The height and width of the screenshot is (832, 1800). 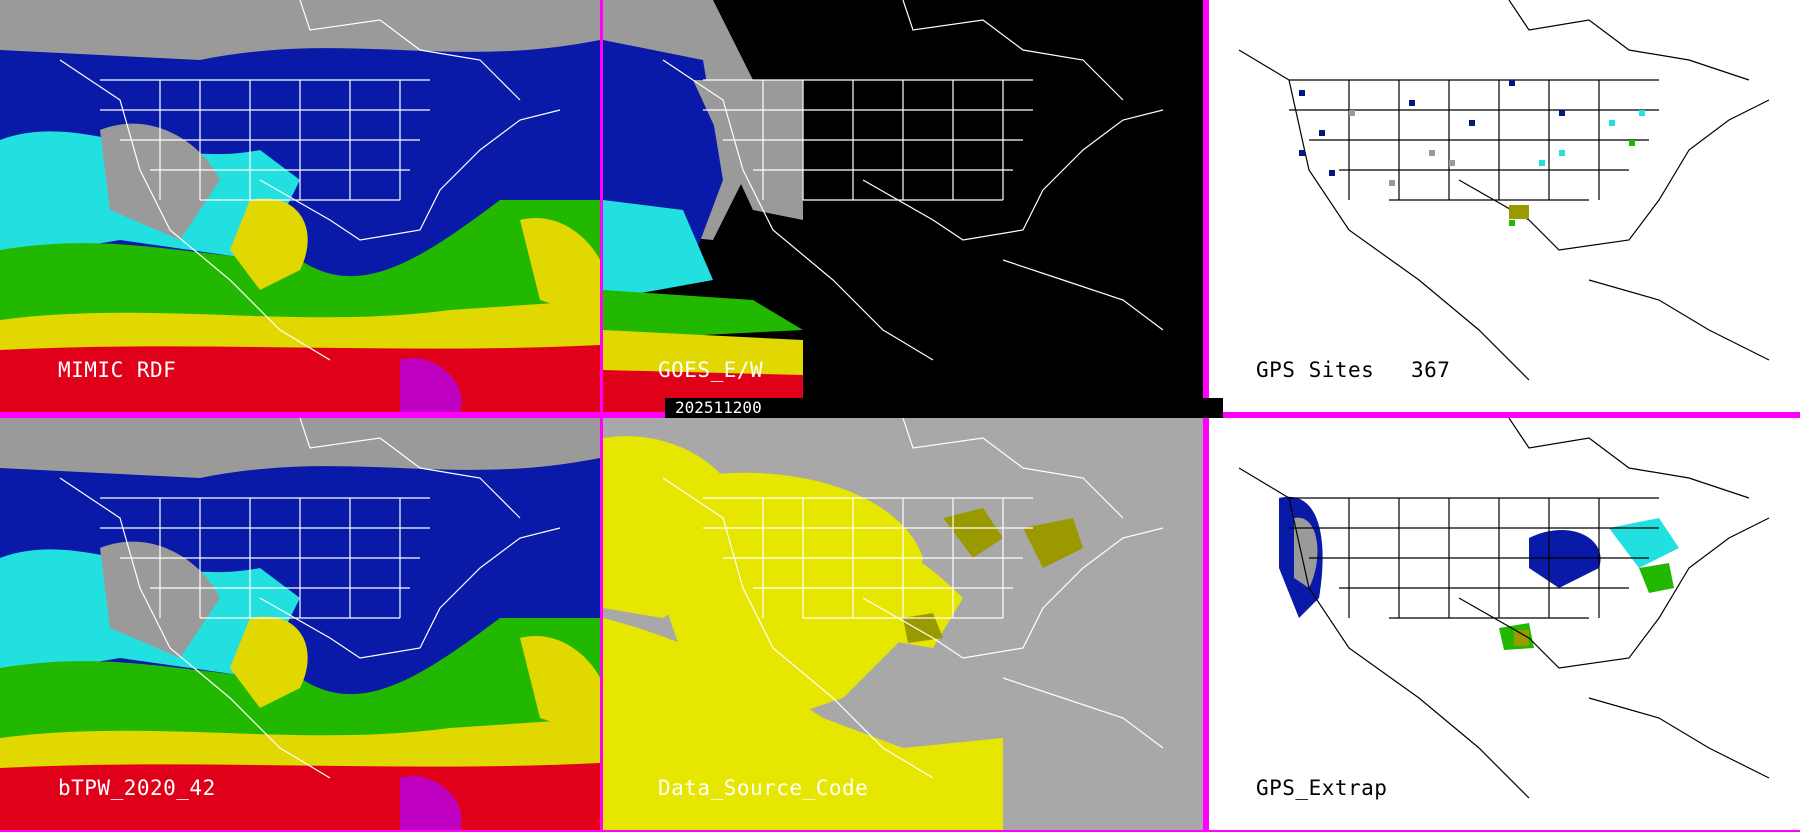 I want to click on timestamp: 202511200, so click(x=718, y=407).